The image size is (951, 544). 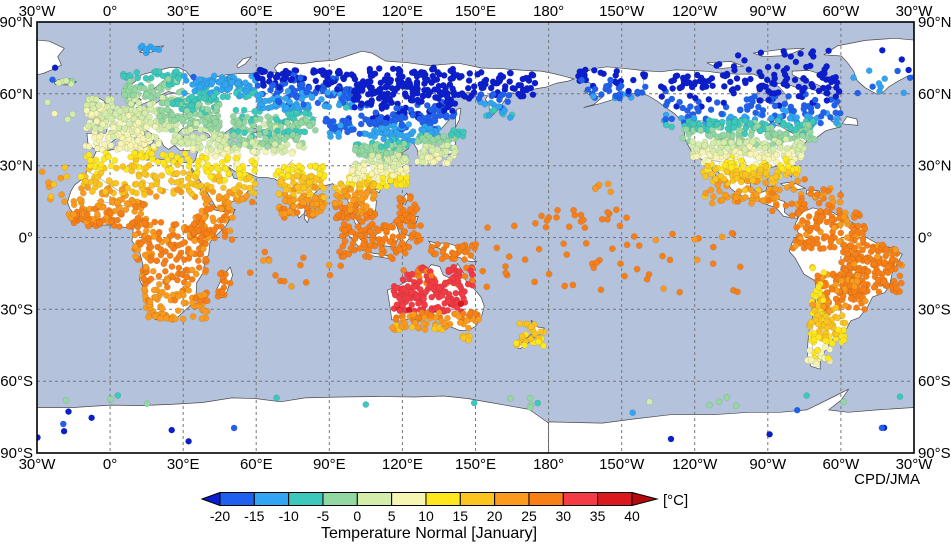 I want to click on lon-tick-label-top: 90°W, so click(x=768, y=11).